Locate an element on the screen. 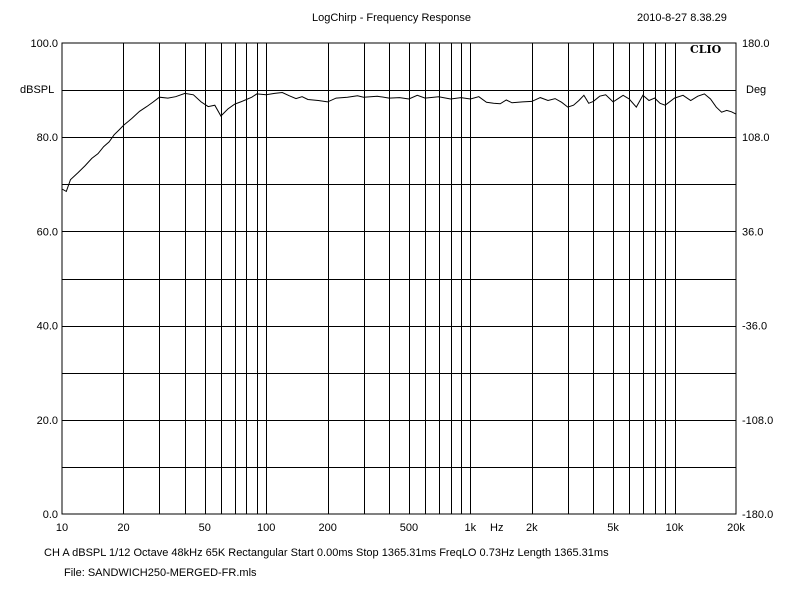 This screenshot has width=800, height=600. y-tick-labels: 0.0 20.0 40.0 60.0 80.0 100.0 is located at coordinates (44, 279).